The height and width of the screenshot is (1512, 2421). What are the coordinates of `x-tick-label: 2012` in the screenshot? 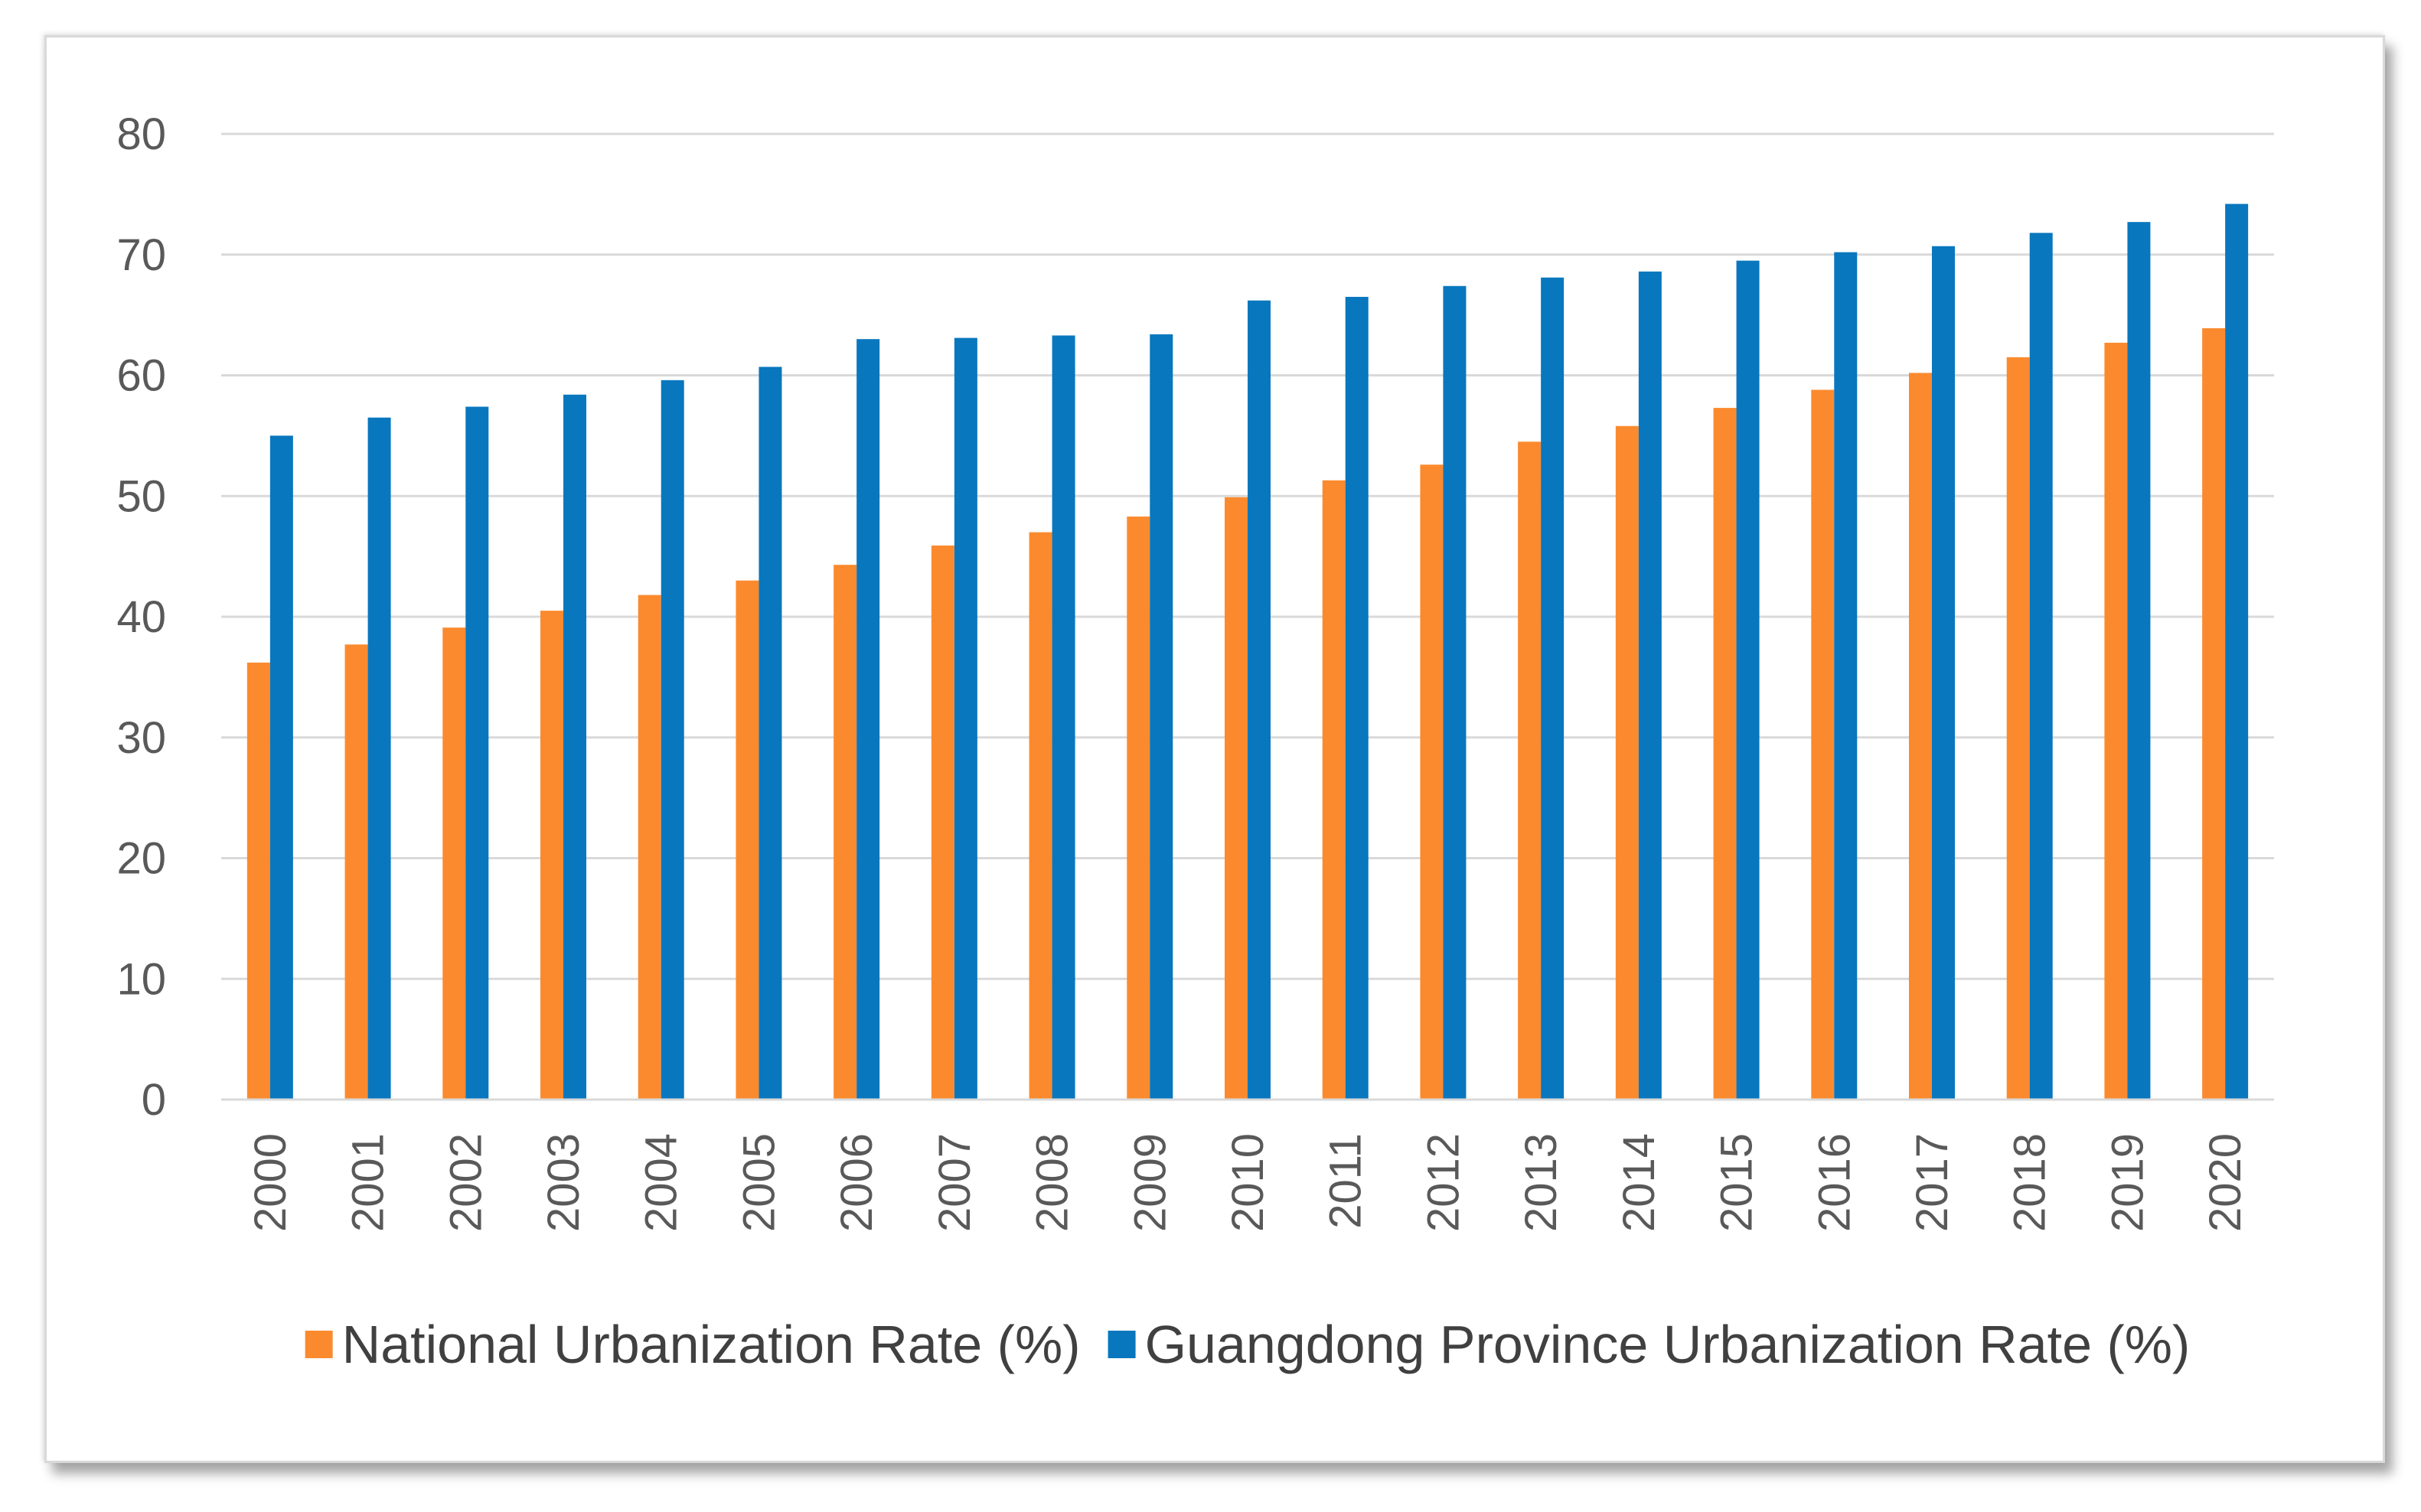 It's located at (1443, 1182).